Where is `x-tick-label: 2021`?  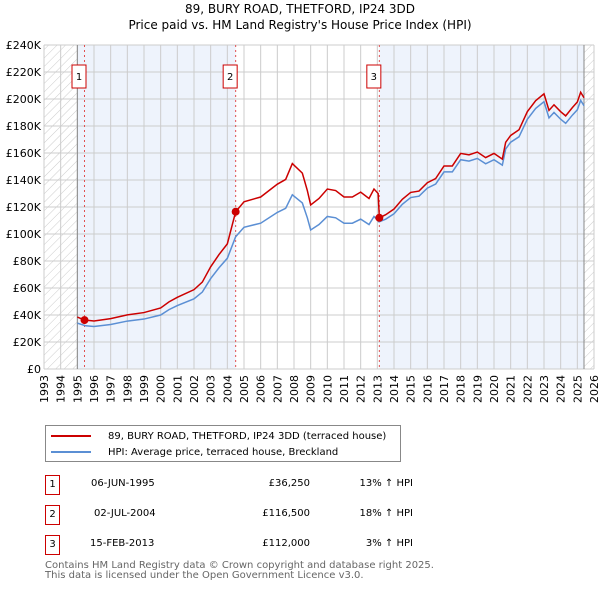 x-tick-label: 2021 is located at coordinates (511, 389).